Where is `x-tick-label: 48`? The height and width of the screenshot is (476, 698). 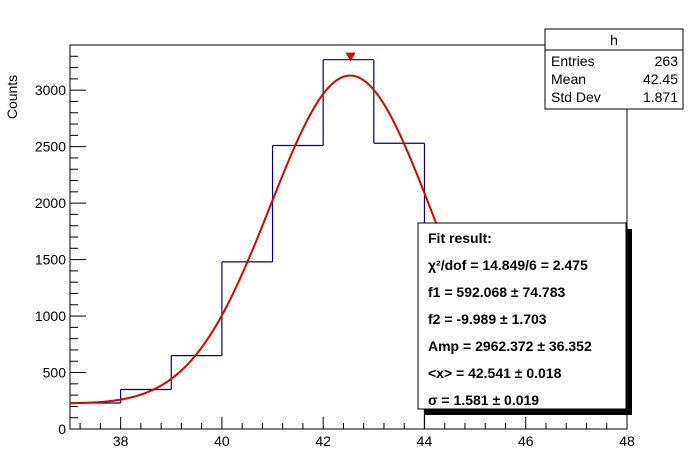
x-tick-label: 48 is located at coordinates (627, 441).